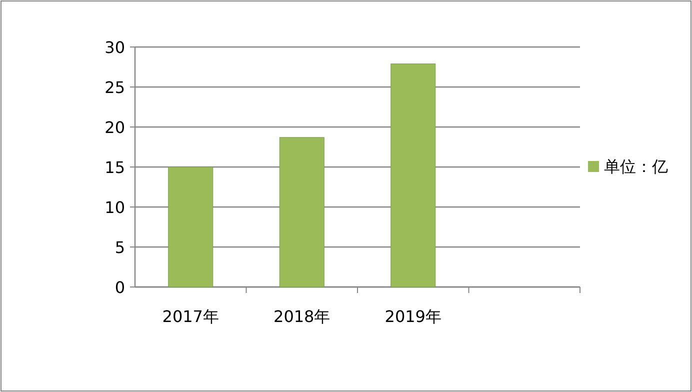 Image resolution: width=692 pixels, height=392 pixels. Describe the element at coordinates (119, 287) in the screenshot. I see `y-tick-label: 0` at that location.